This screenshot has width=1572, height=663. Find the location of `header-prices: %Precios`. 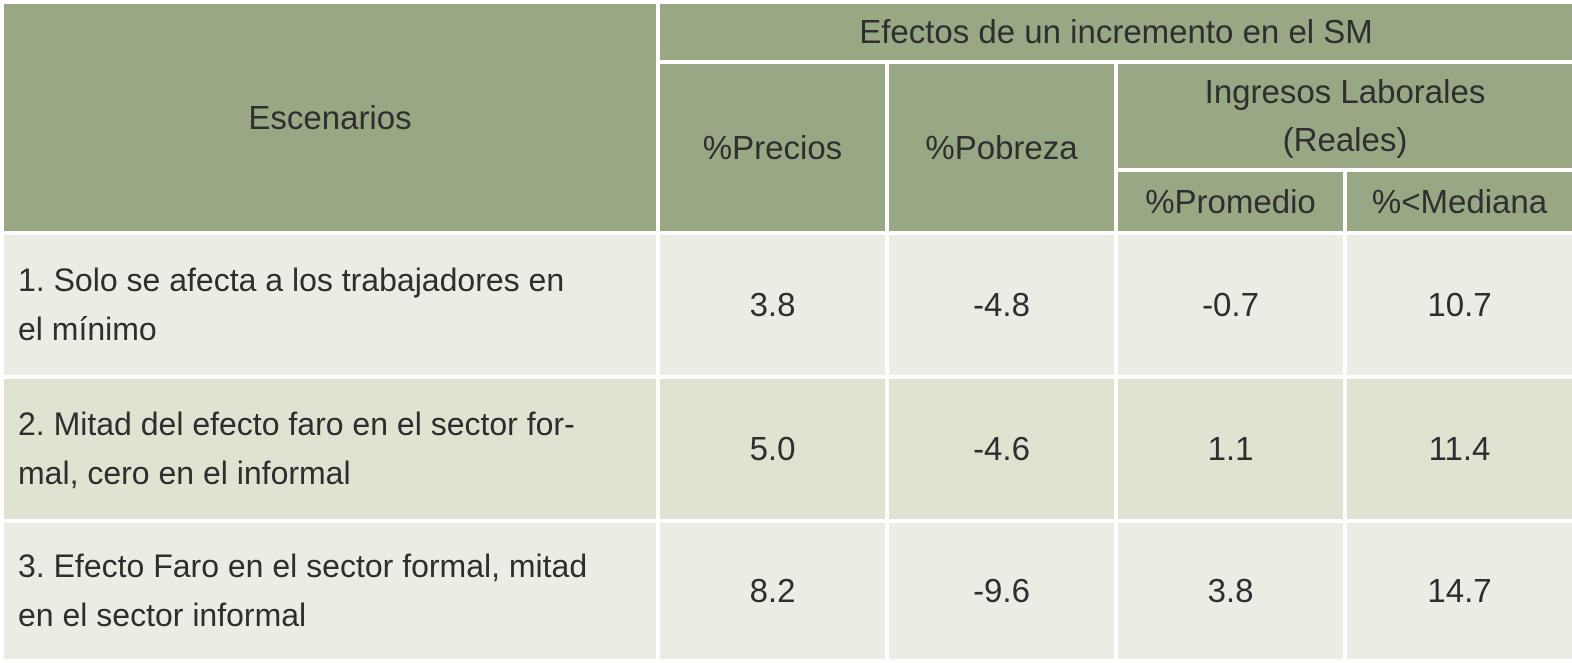

header-prices: %Precios is located at coordinates (772, 147).